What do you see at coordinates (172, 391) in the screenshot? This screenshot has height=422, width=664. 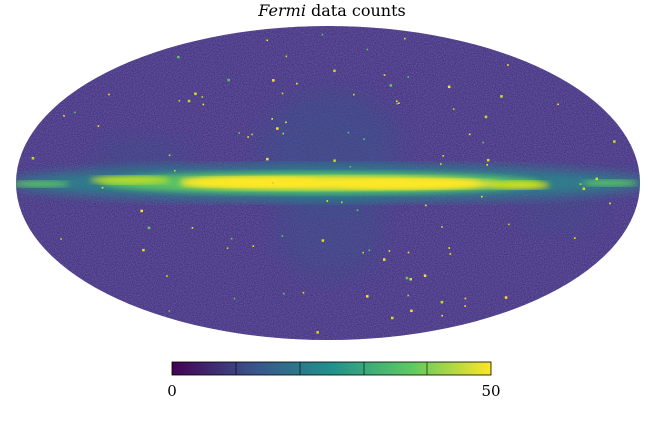 I see `colorbar-min-label: 0` at bounding box center [172, 391].